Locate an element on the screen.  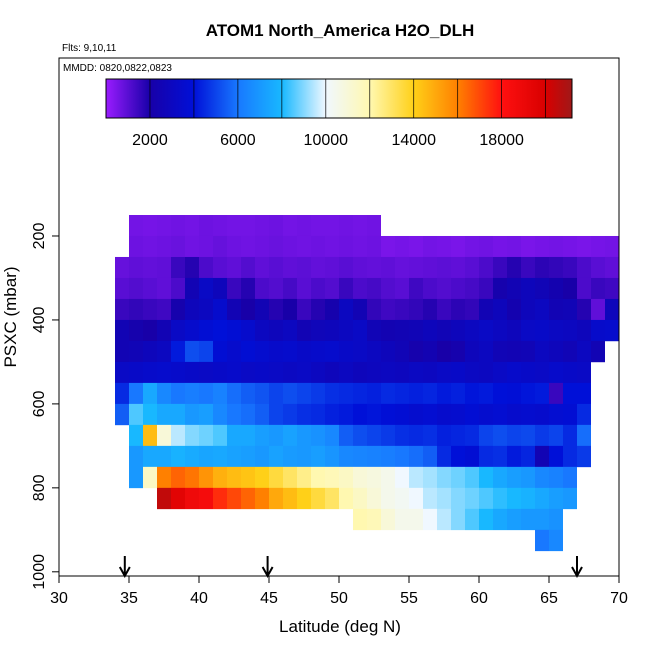
x-tick-label: 40 is located at coordinates (199, 598).